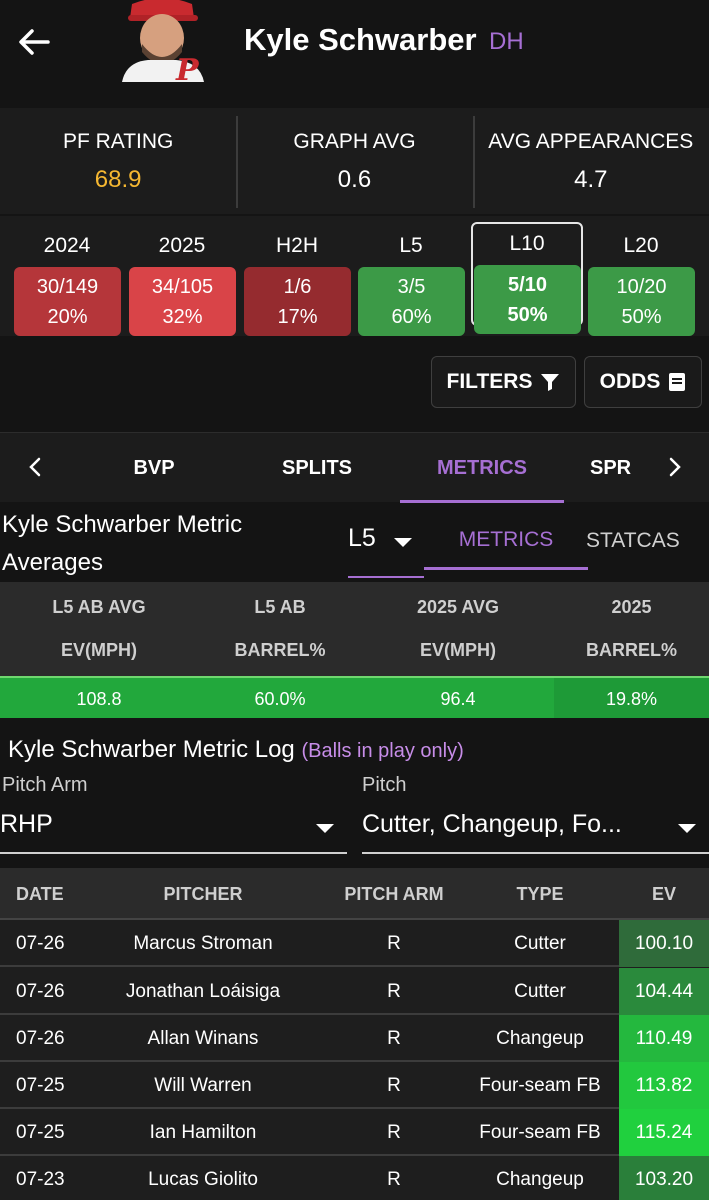 This screenshot has width=709, height=1200. What do you see at coordinates (118, 141) in the screenshot?
I see `rating-label: PF RATING` at bounding box center [118, 141].